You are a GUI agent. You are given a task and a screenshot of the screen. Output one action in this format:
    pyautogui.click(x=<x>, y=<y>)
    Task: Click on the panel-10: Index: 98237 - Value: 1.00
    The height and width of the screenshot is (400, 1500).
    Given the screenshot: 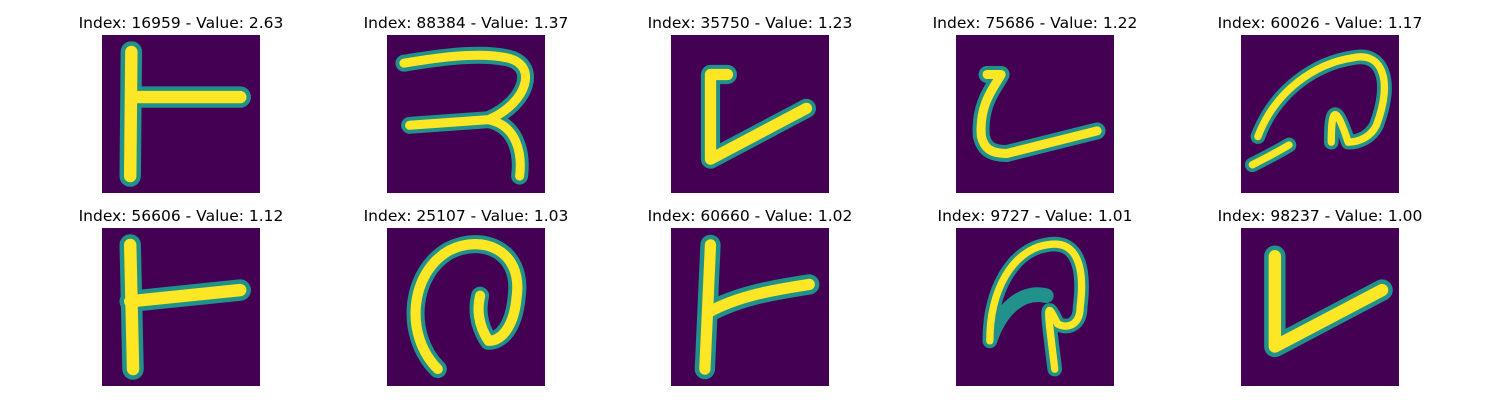 What is the action you would take?
    pyautogui.click(x=1320, y=296)
    